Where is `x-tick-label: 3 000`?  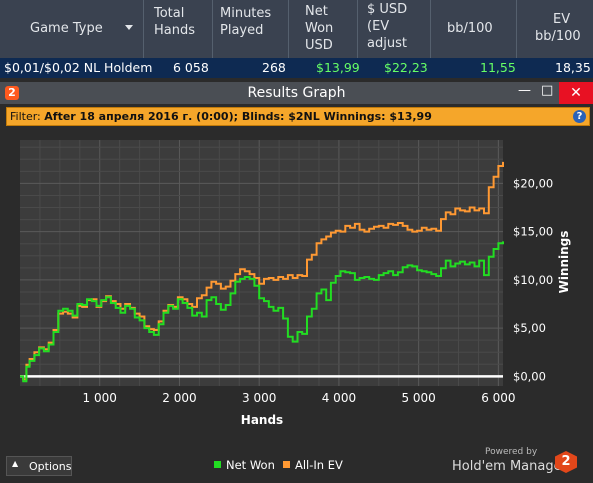 x-tick-label: 3 000 is located at coordinates (259, 398).